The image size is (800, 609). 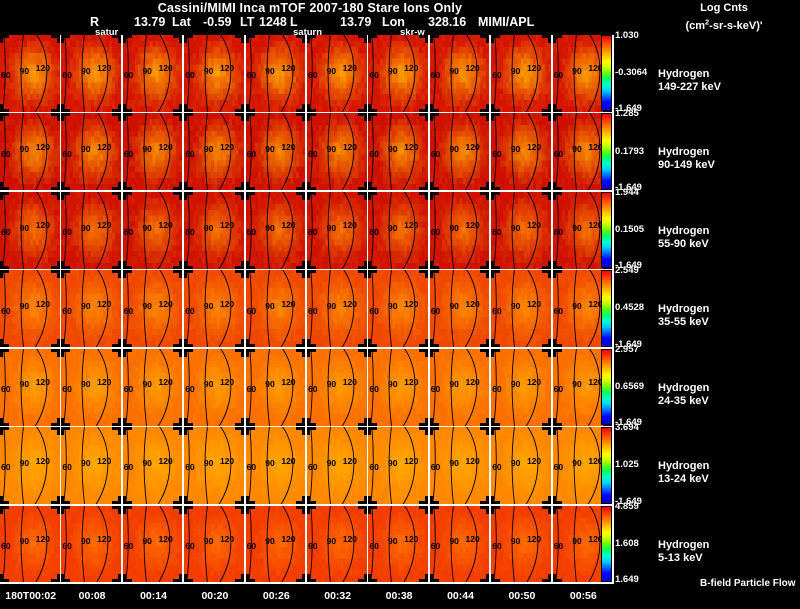 What do you see at coordinates (153, 596) in the screenshot?
I see `time-tick-label: 00:14` at bounding box center [153, 596].